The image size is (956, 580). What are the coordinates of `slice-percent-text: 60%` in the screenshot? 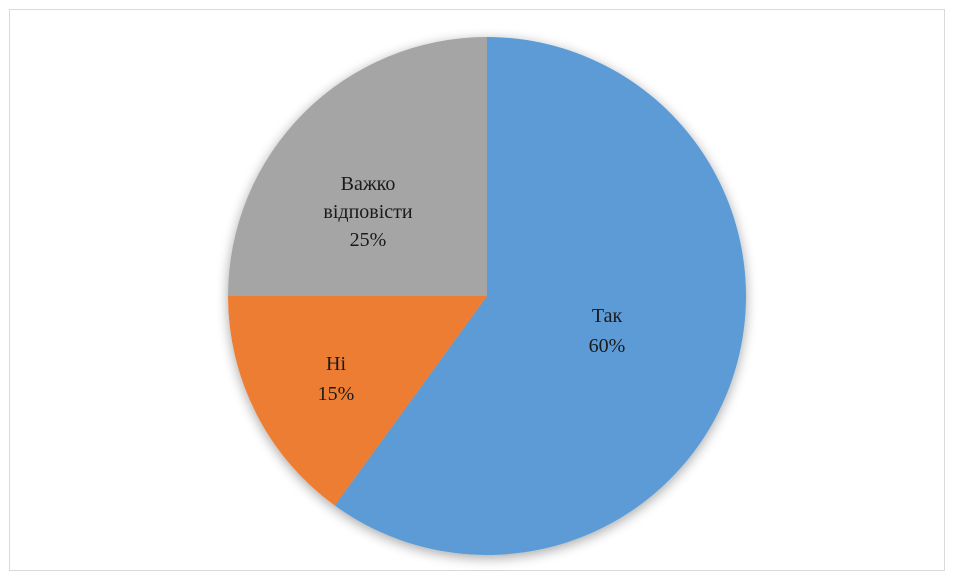 It's located at (607, 346).